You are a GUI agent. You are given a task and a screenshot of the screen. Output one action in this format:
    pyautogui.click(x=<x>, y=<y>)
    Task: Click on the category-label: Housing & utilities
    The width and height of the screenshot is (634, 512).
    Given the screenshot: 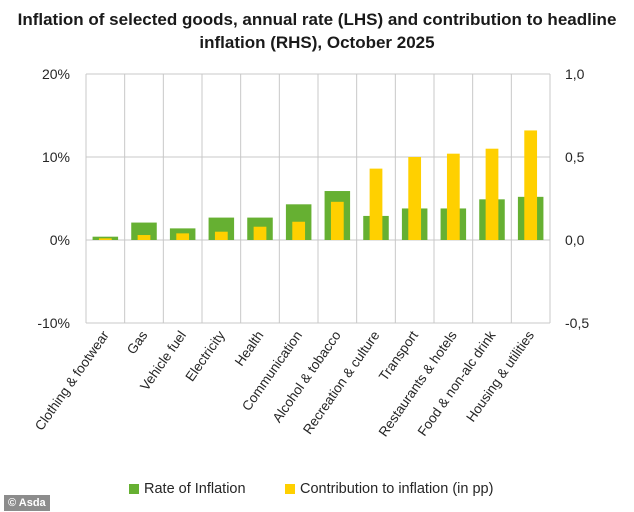 What is the action you would take?
    pyautogui.click(x=500, y=376)
    